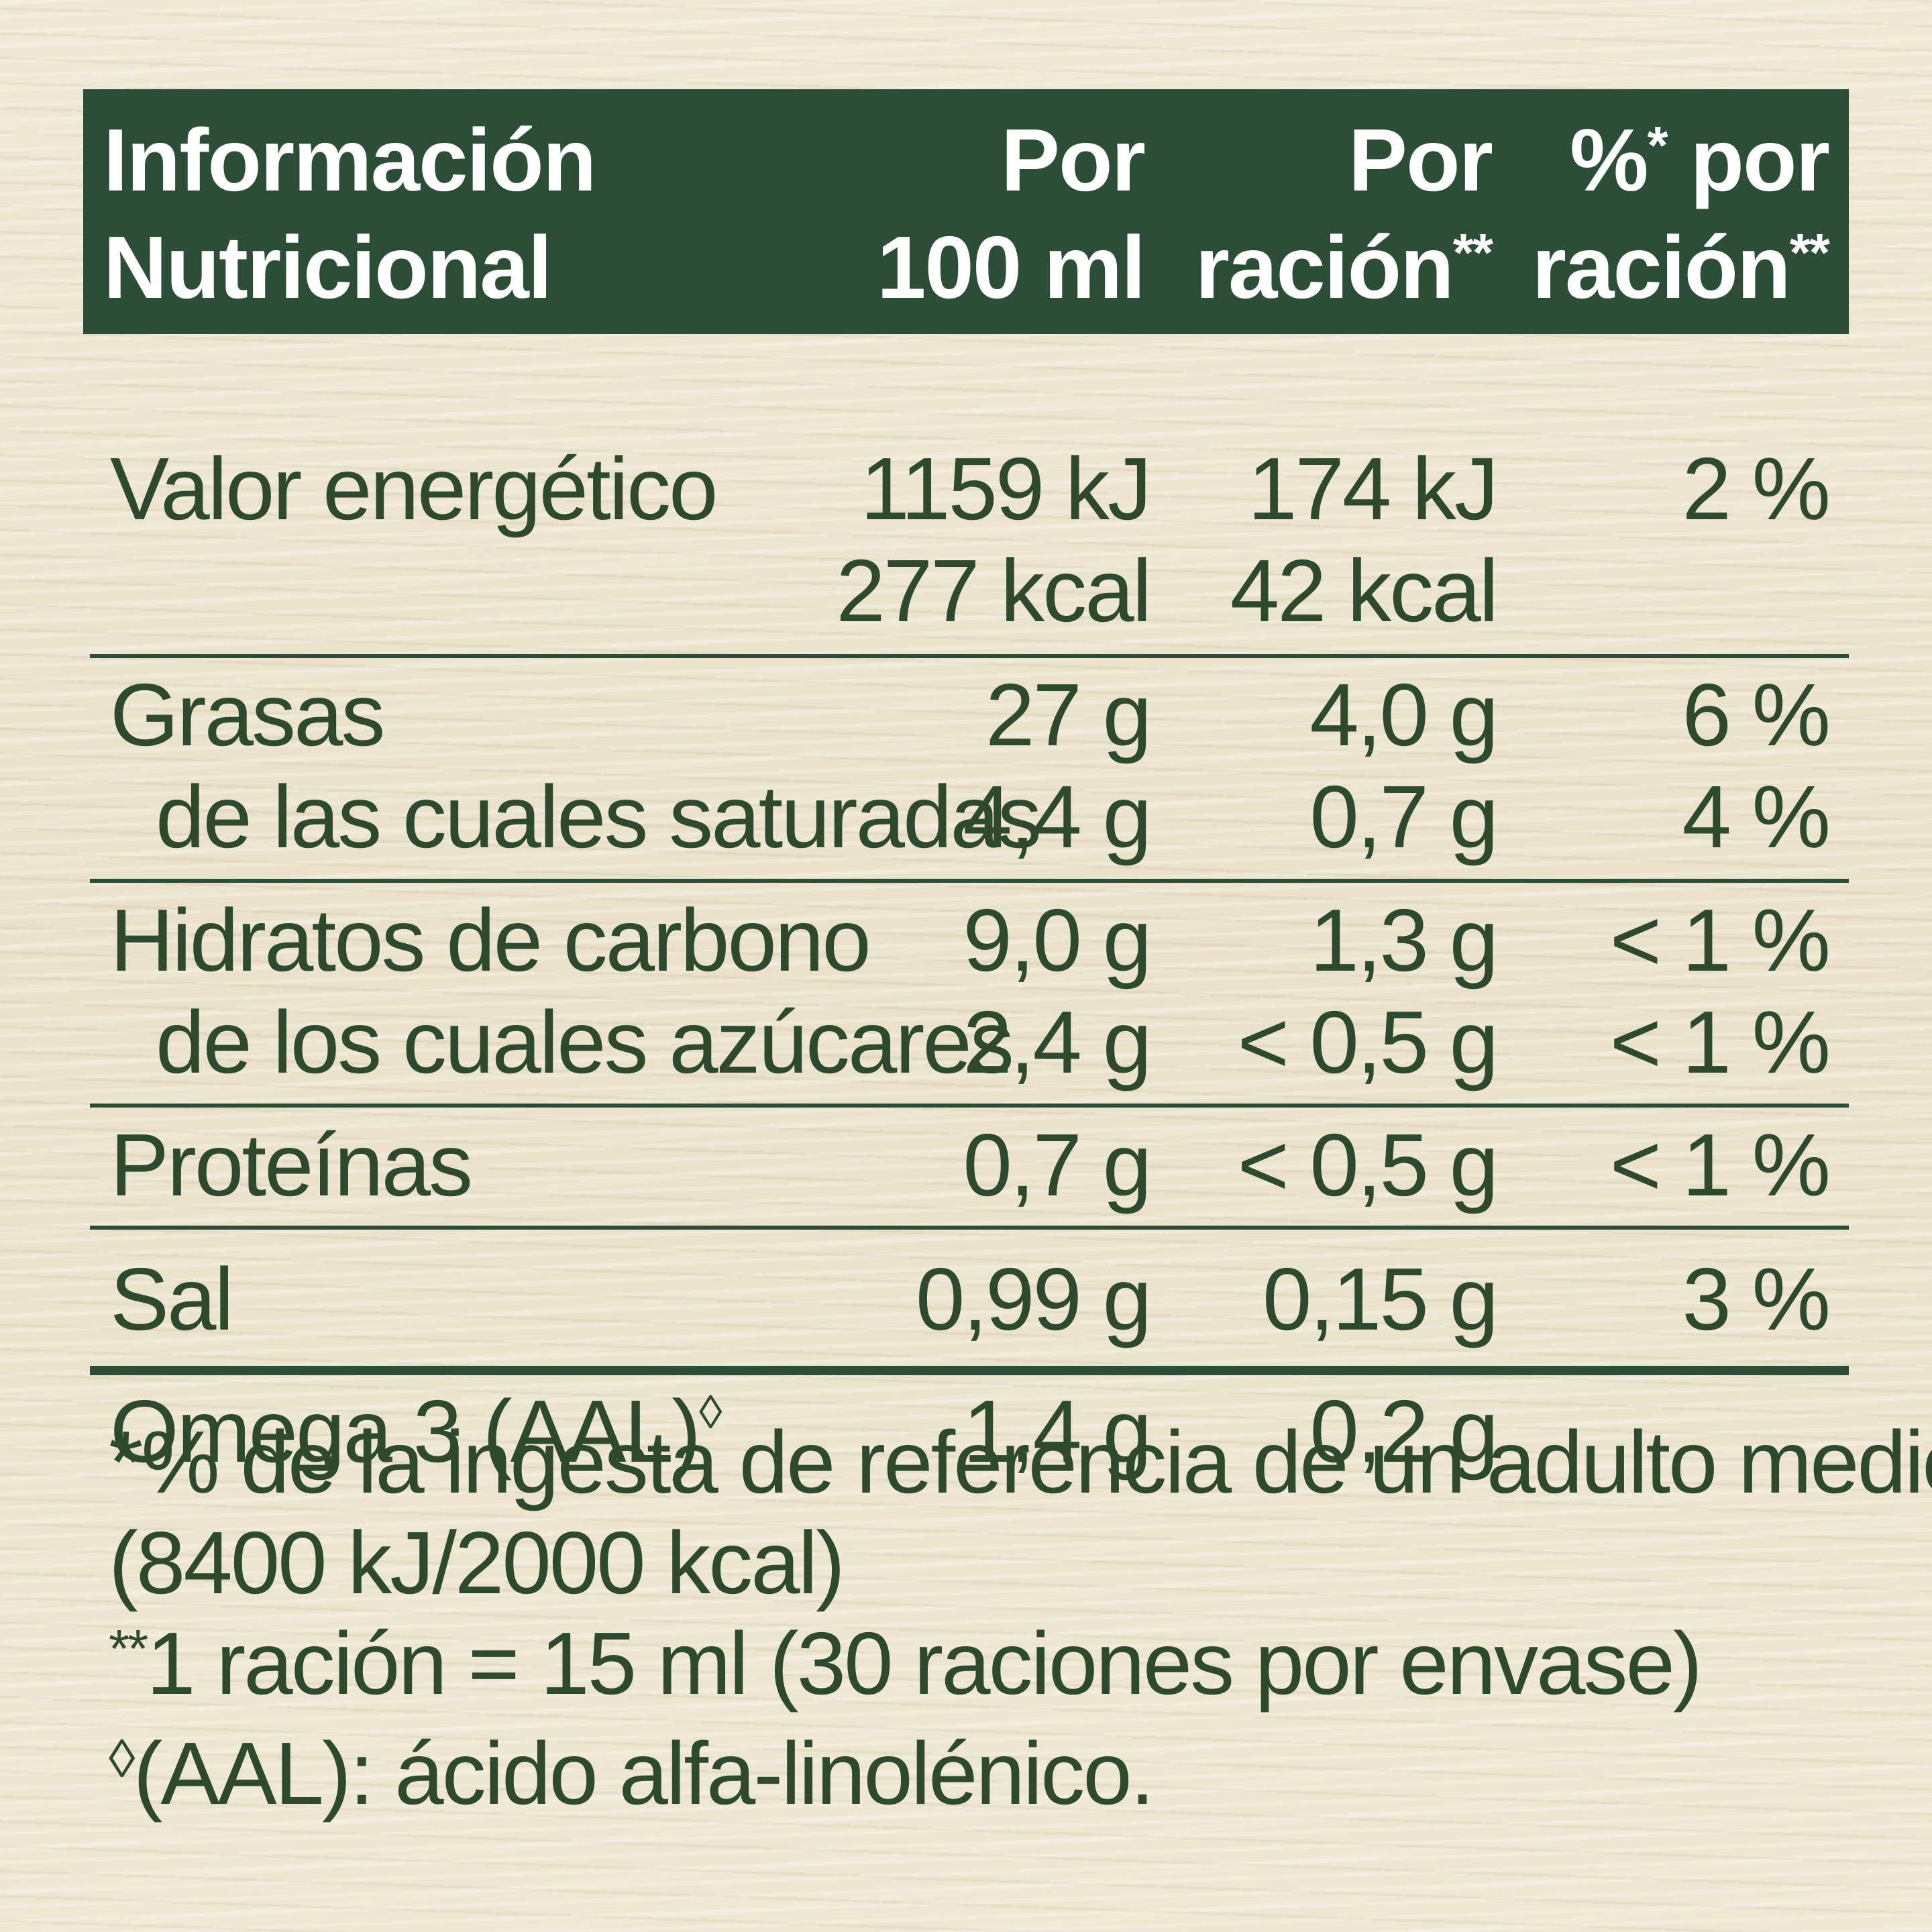 The width and height of the screenshot is (1932, 1932). What do you see at coordinates (1364, 539) in the screenshot?
I see `cell-serving: 174 kJ 42 kcal` at bounding box center [1364, 539].